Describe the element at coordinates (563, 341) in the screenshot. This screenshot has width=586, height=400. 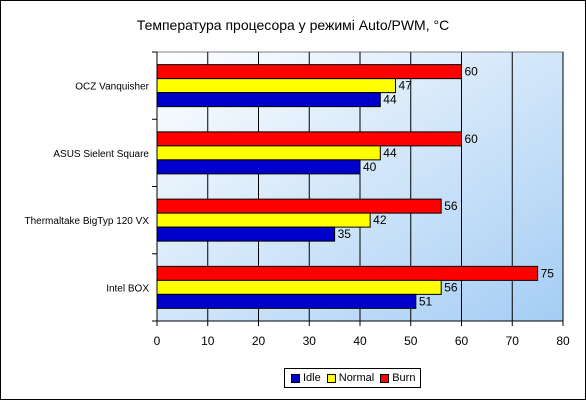
I see `x-tick-label: 80` at that location.